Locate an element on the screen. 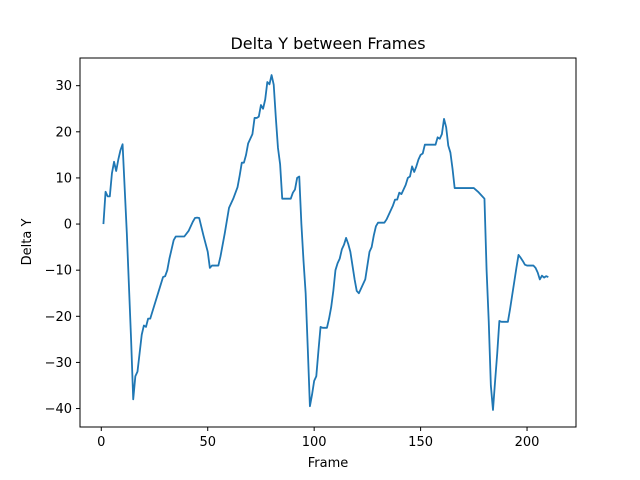 The image size is (640, 480). x-axis-label: Frame is located at coordinates (328, 463).